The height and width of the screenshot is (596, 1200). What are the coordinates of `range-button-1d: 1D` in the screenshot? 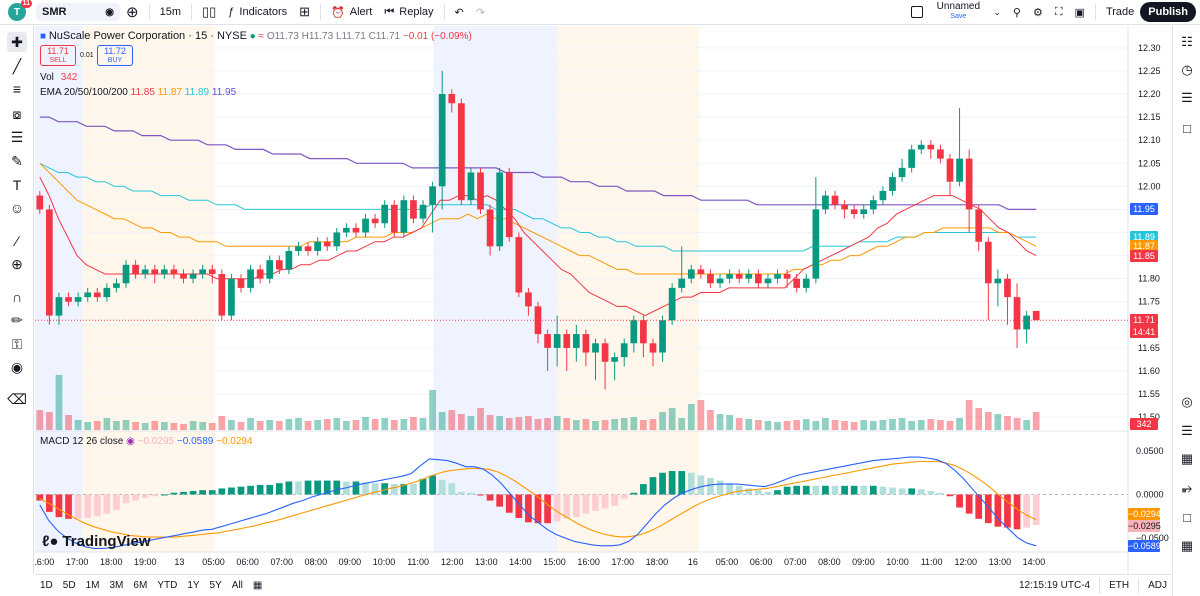 It's located at (46, 585).